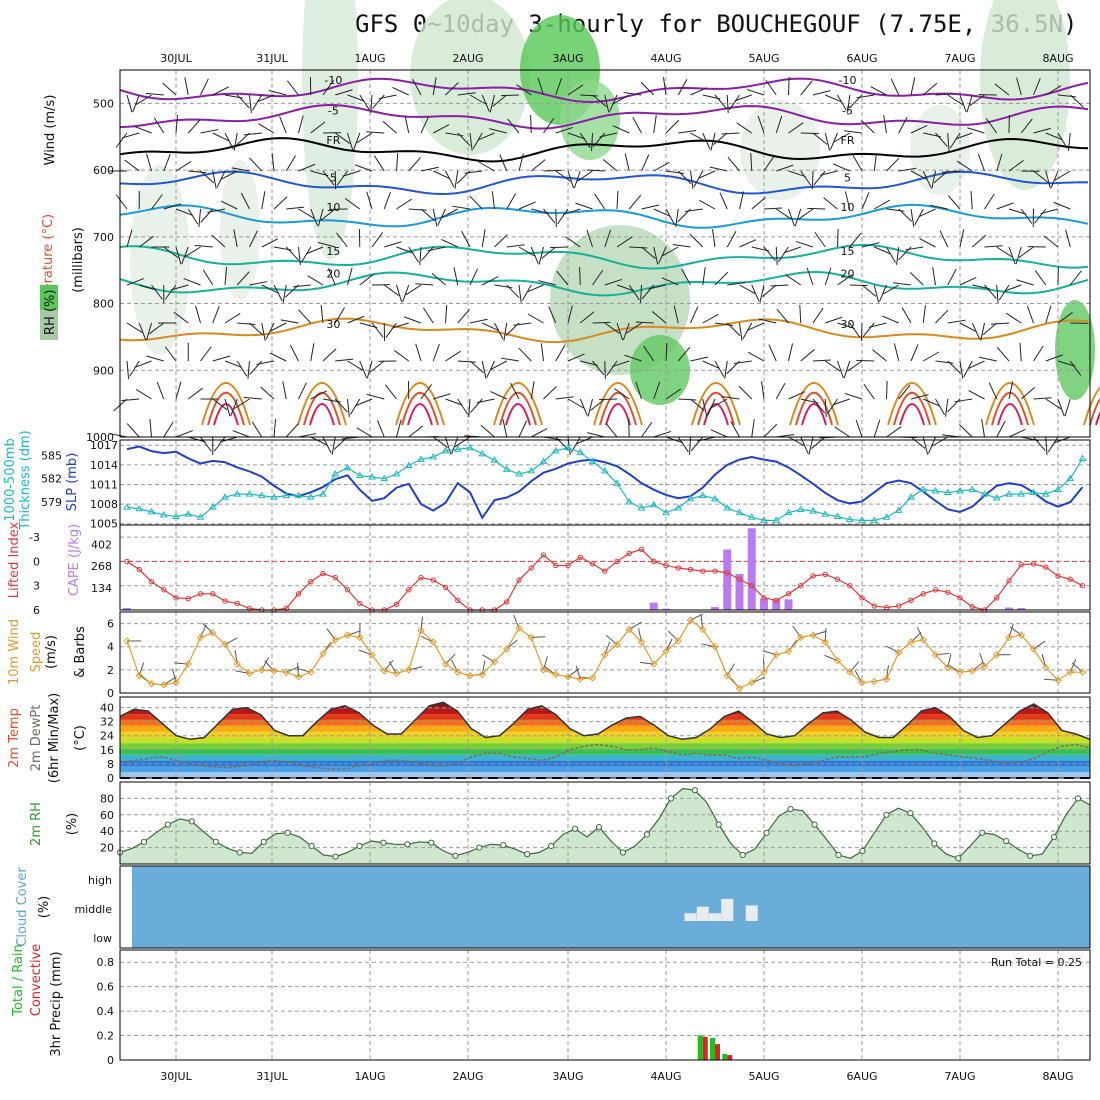 Image resolution: width=1100 pixels, height=1100 pixels. I want to click on axis-label-line: (%), so click(44, 907).